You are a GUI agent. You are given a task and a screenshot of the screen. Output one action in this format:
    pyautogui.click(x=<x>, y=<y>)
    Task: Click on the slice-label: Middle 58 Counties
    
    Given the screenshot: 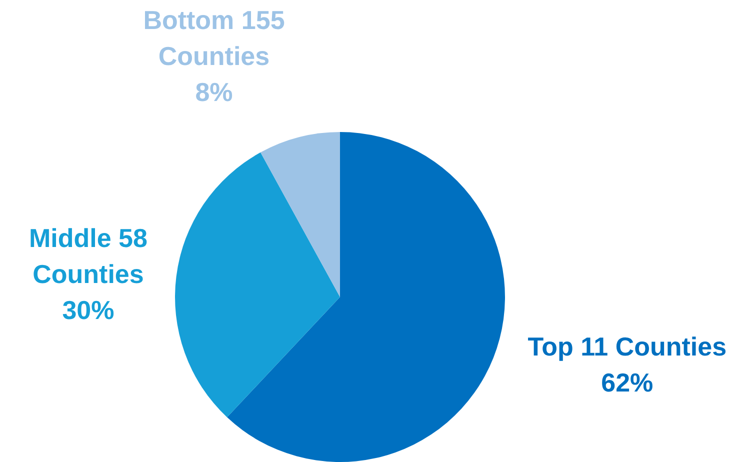 What is the action you would take?
    pyautogui.click(x=88, y=256)
    